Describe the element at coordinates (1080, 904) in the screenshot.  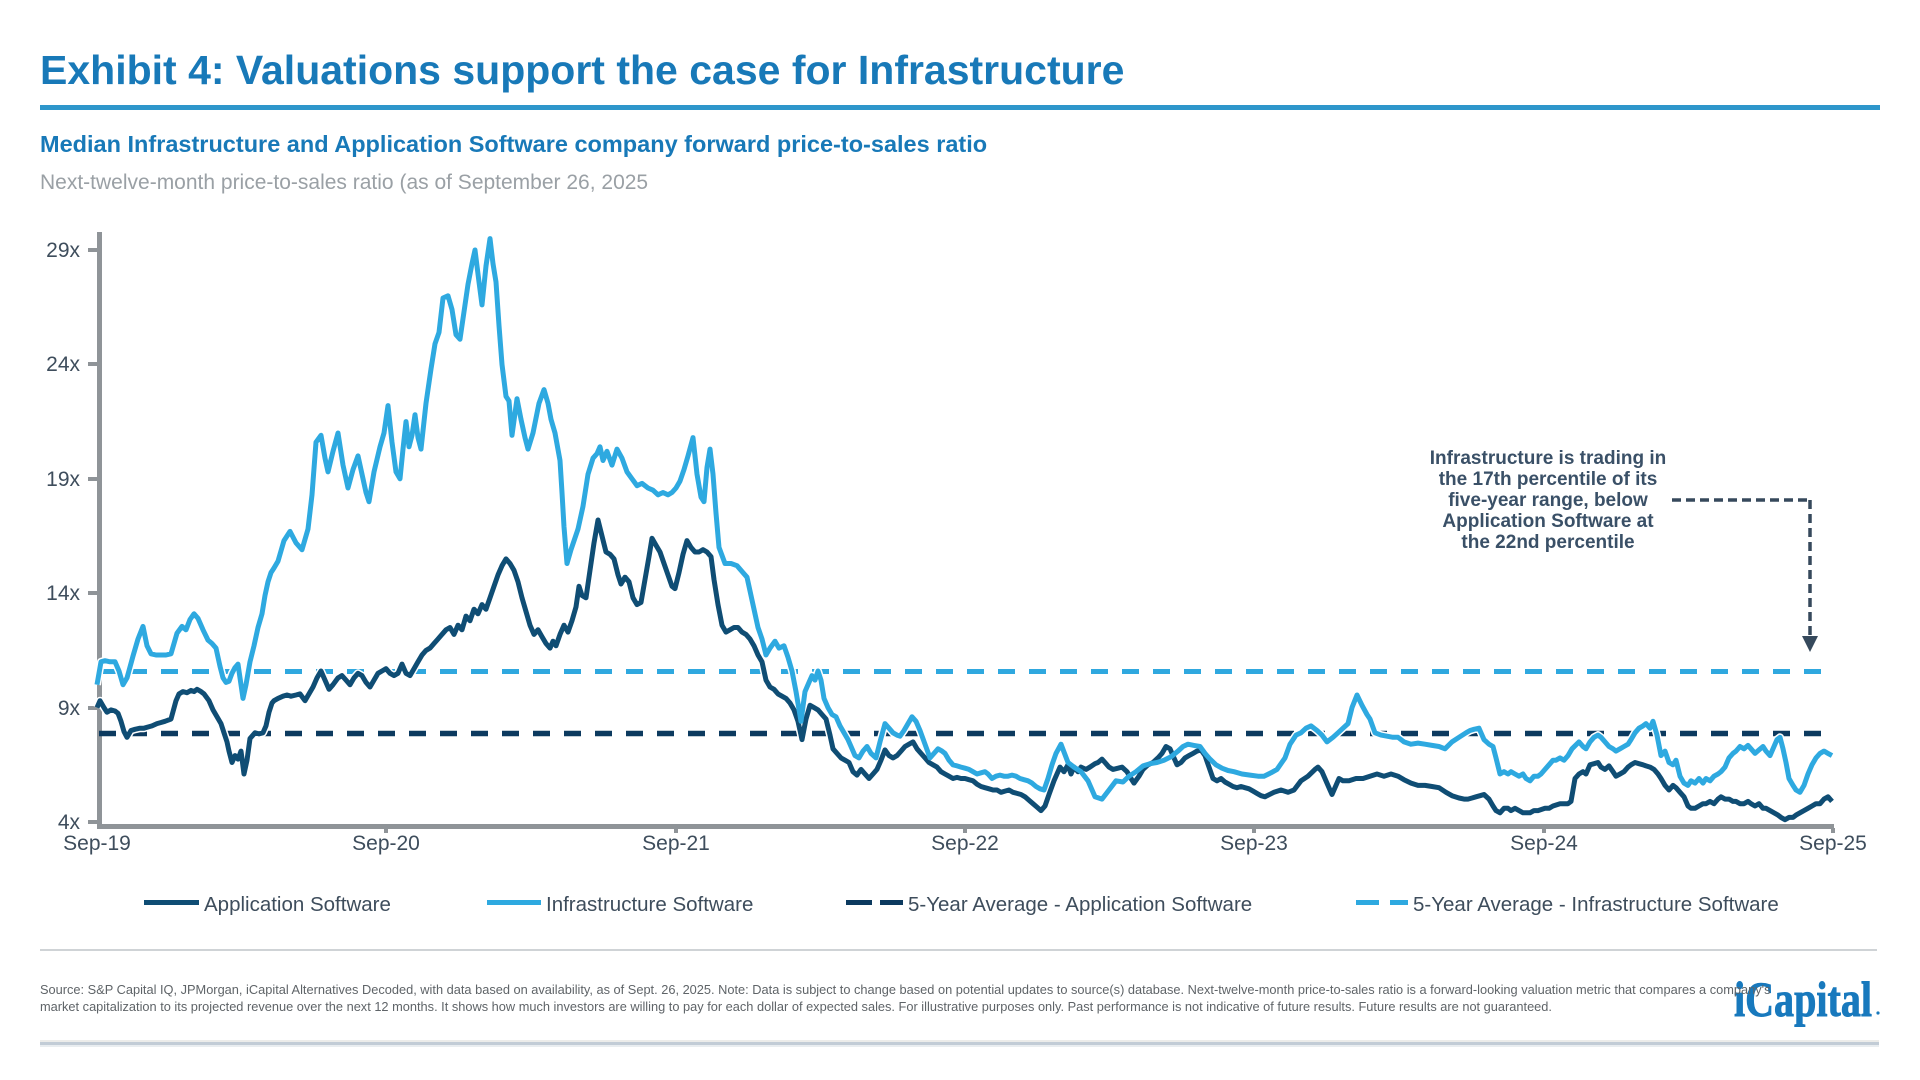
I see `svg-text:5-Year Average - Application S: 5-Year Average - Application Software` at that location.